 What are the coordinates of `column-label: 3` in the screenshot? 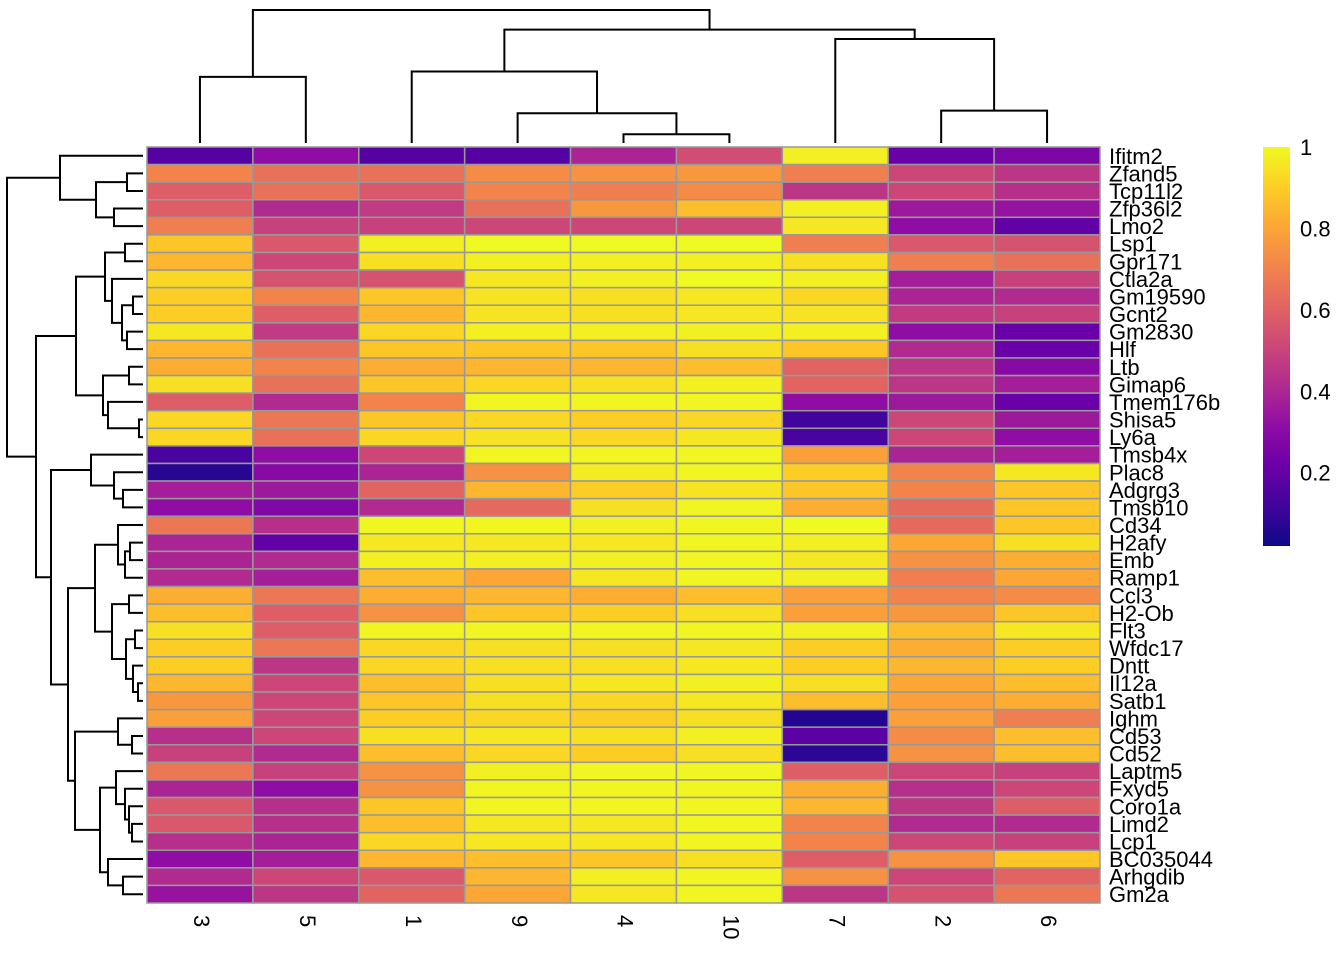 It's located at (201, 921).